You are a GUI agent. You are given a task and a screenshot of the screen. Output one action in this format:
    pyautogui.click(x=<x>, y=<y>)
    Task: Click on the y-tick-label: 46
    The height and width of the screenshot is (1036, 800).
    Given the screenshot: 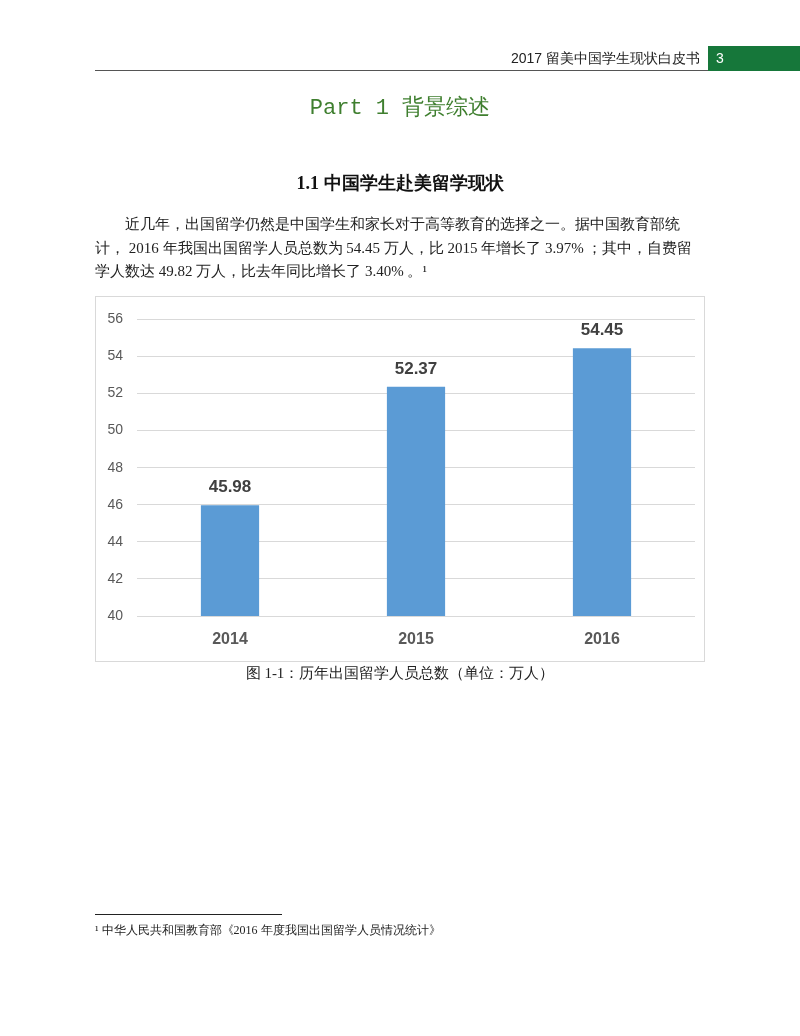 What is the action you would take?
    pyautogui.click(x=115, y=503)
    